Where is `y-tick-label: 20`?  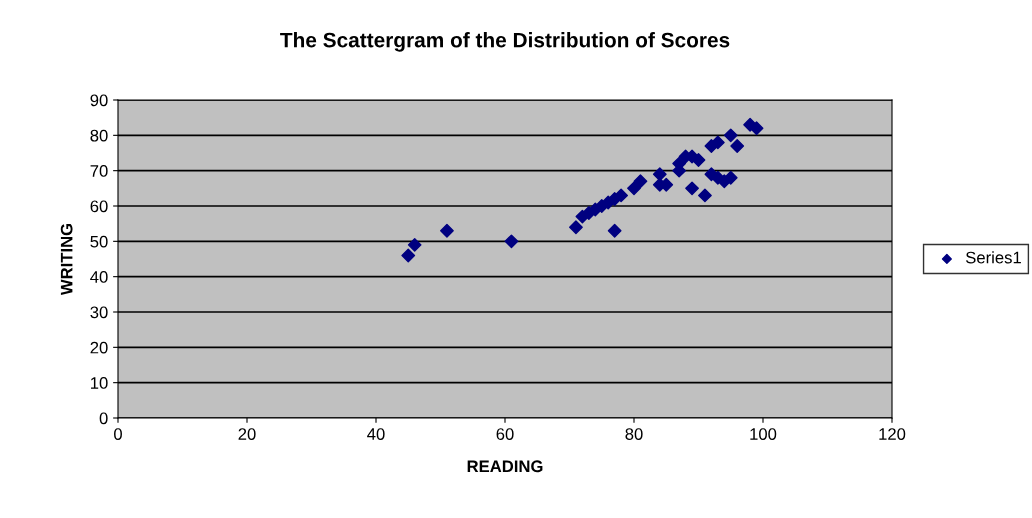 y-tick-label: 20 is located at coordinates (99, 347).